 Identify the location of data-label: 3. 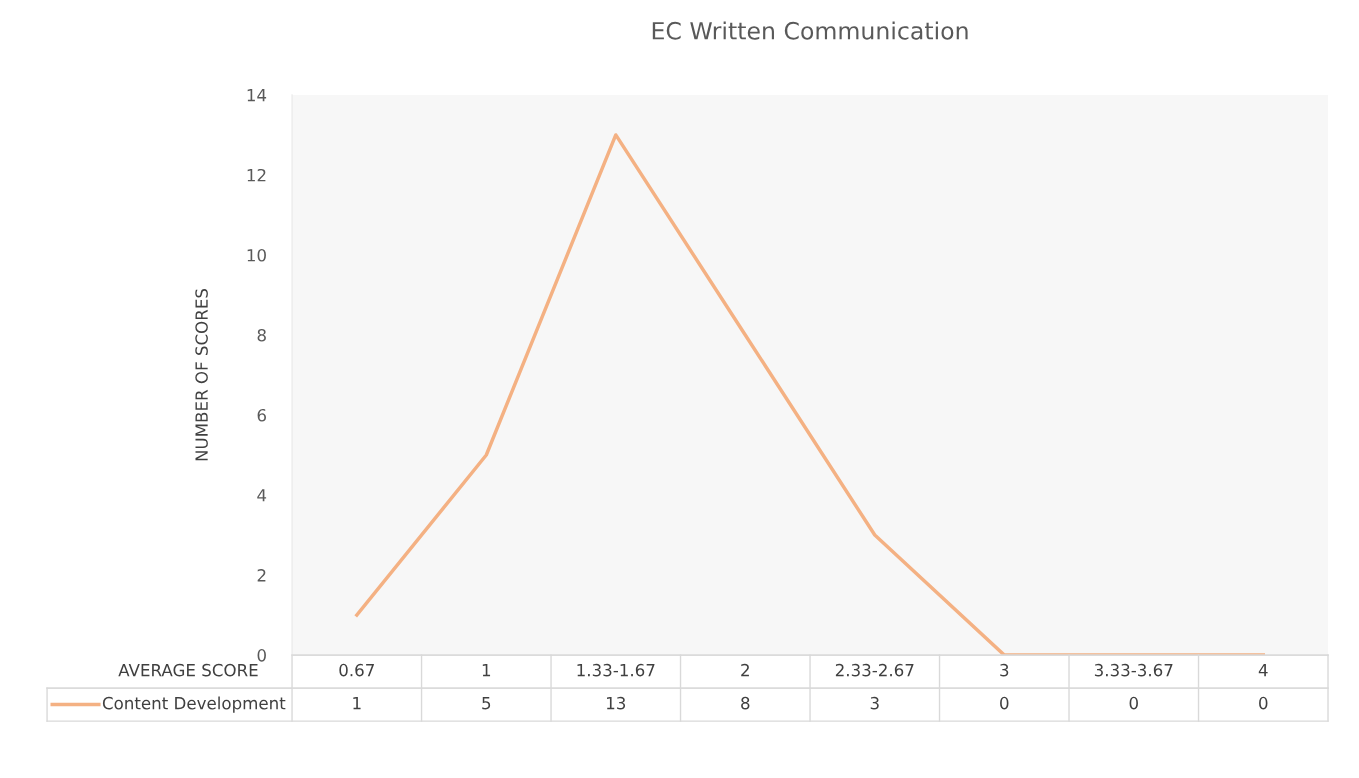
(874, 703).